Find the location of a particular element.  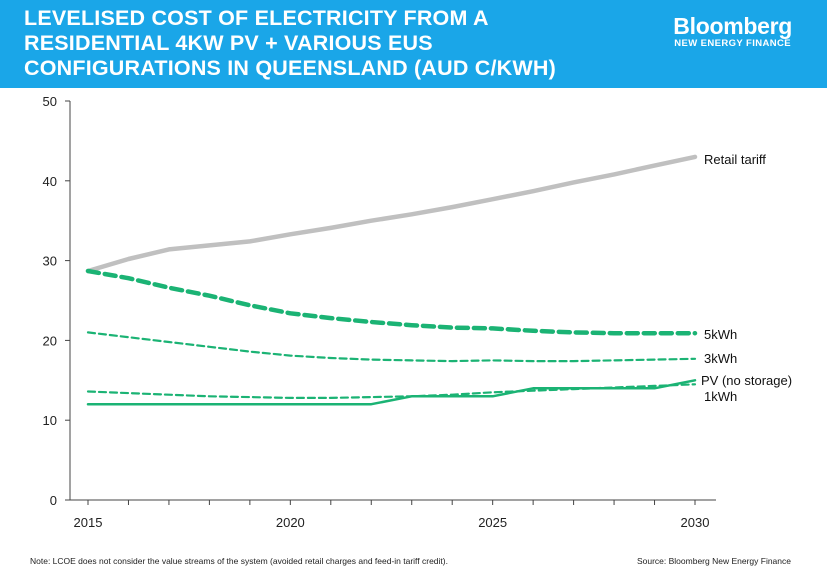

series-label-1: 5kWh is located at coordinates (720, 334).